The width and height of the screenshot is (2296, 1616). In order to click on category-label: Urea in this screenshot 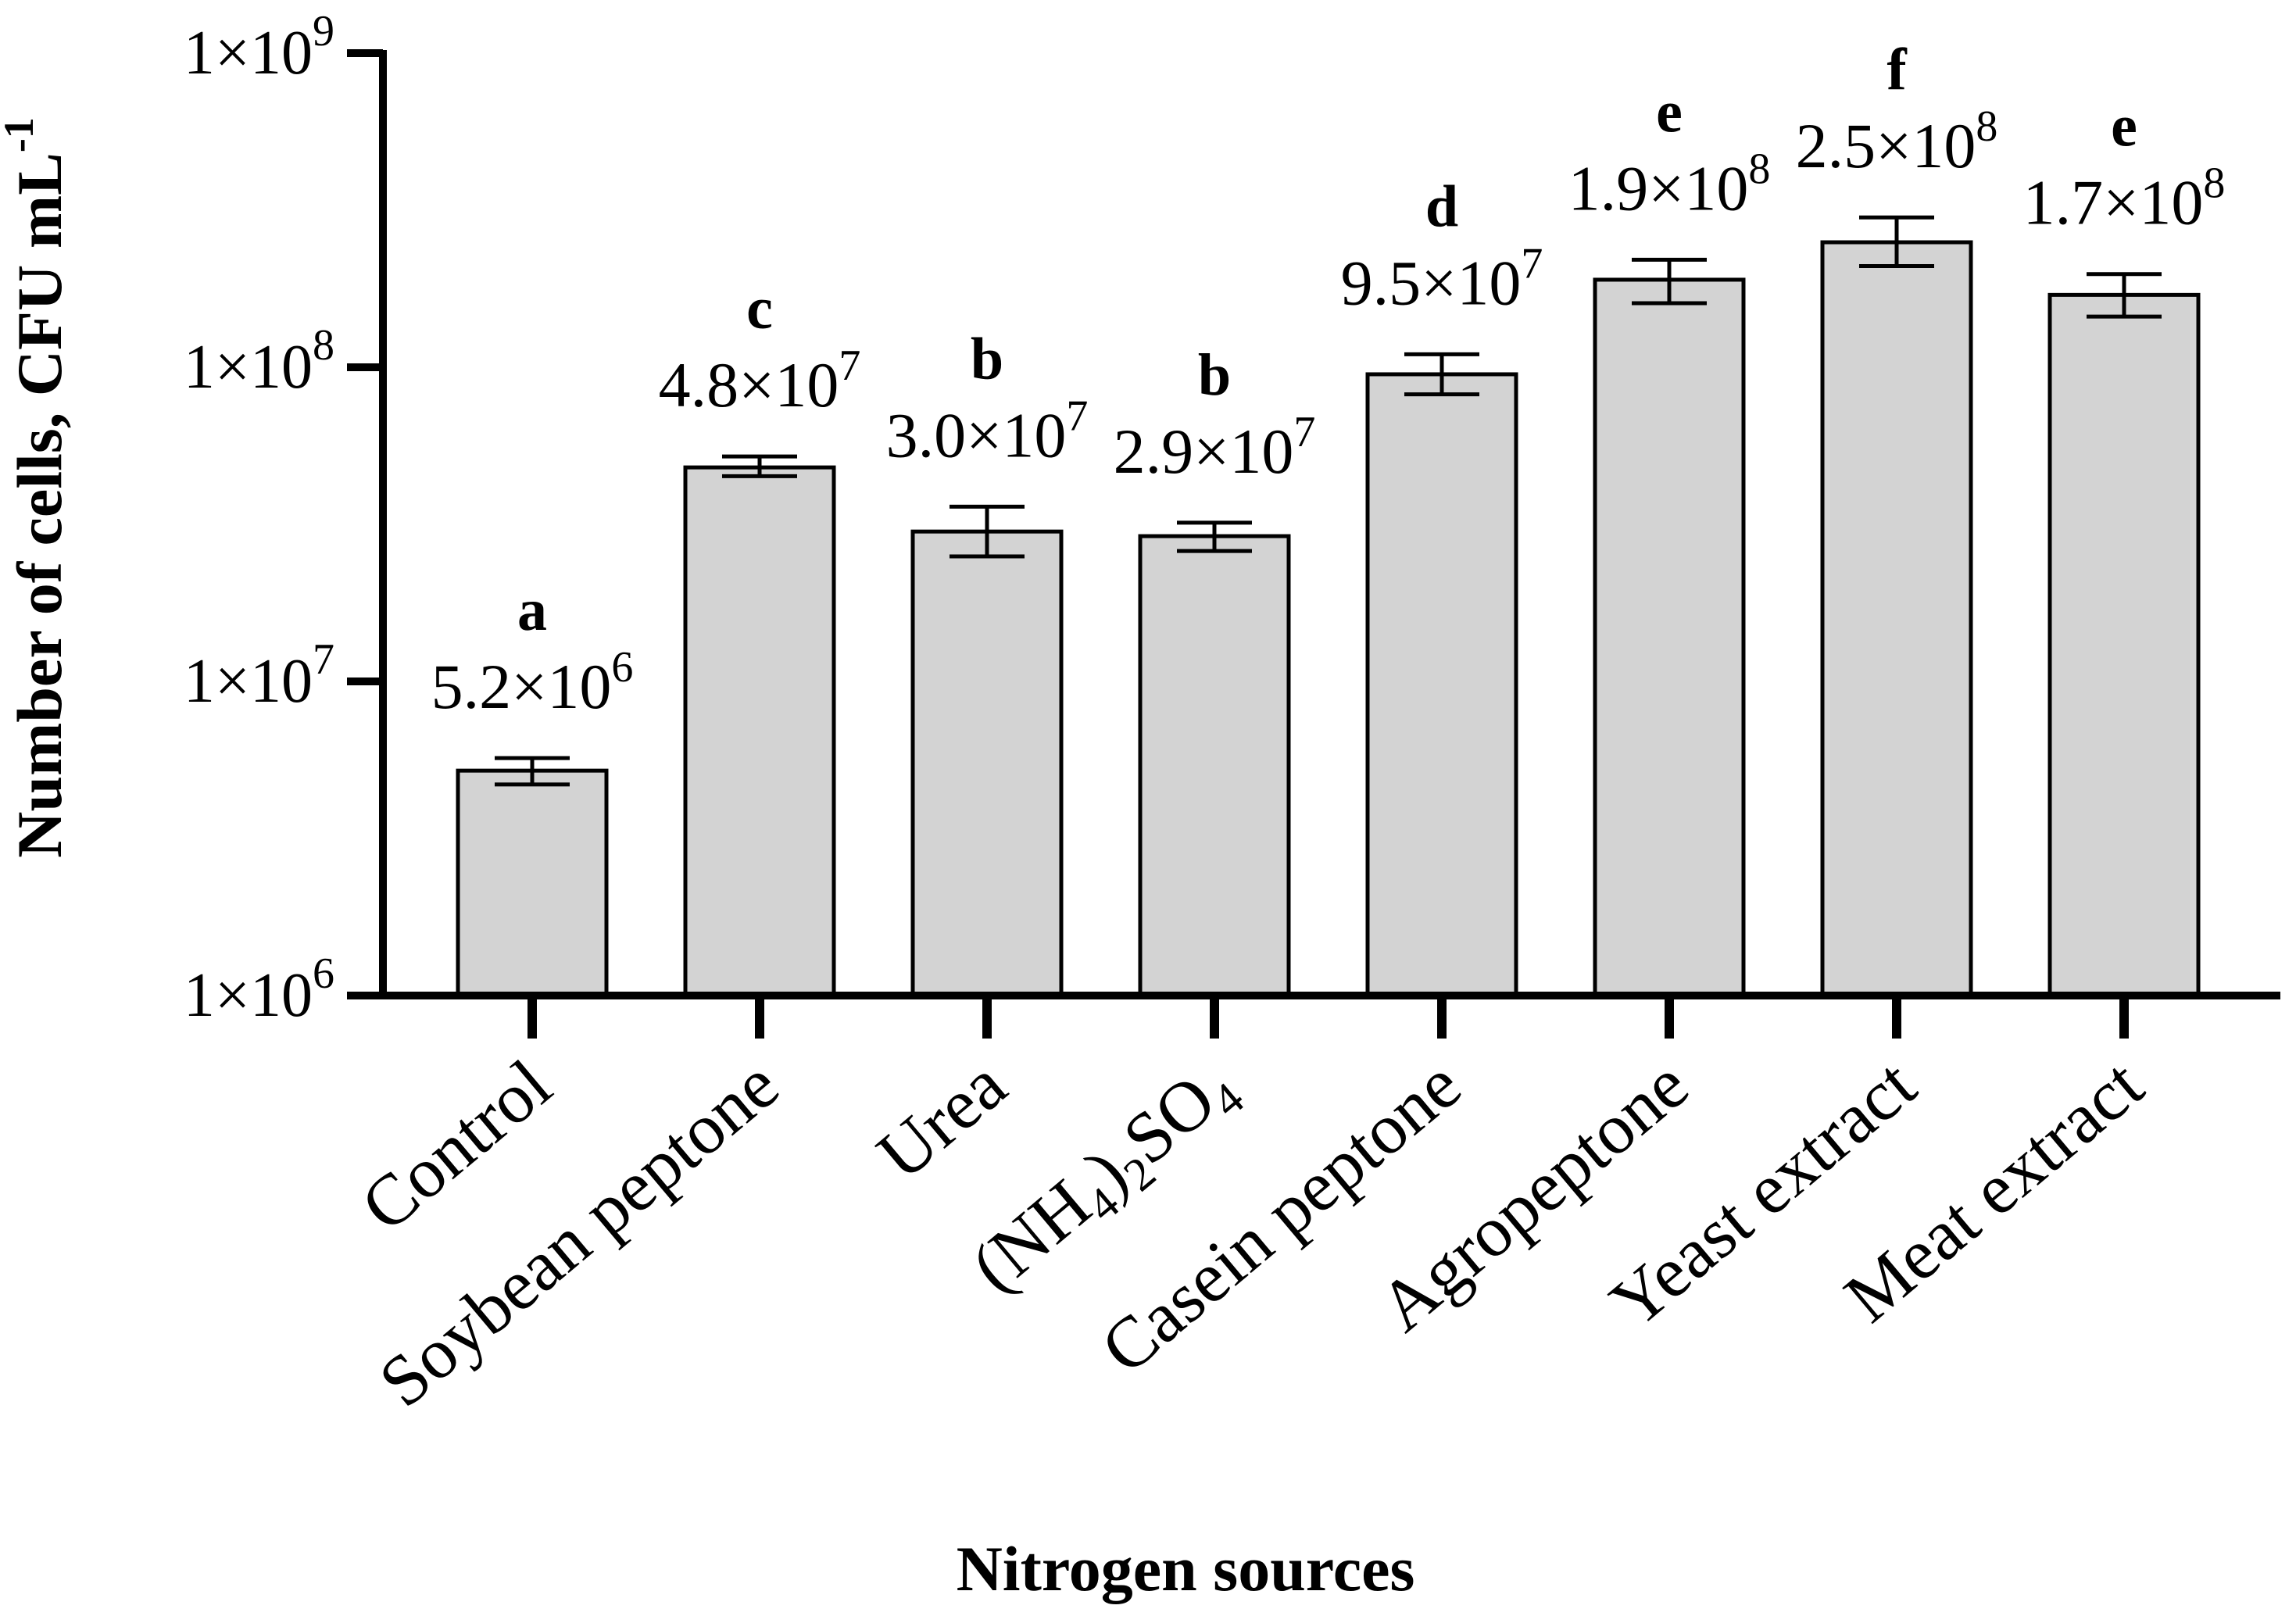, I will do `click(941, 1119)`.